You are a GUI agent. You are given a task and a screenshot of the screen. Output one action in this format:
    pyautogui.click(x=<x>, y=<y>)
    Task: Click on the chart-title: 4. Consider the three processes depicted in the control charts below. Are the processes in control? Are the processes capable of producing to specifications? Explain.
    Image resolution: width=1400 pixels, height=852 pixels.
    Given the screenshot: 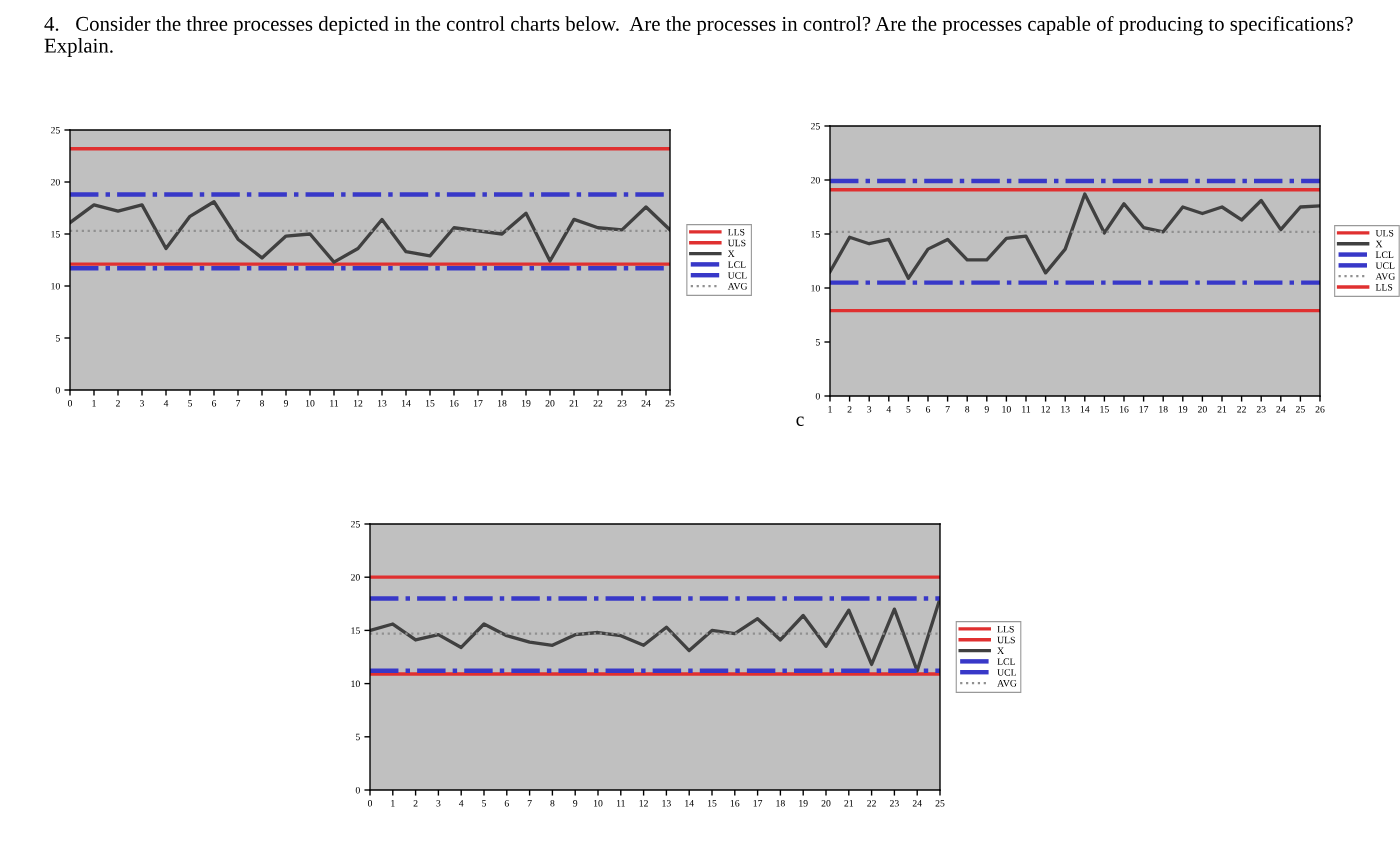 What is the action you would take?
    pyautogui.click(x=698, y=36)
    